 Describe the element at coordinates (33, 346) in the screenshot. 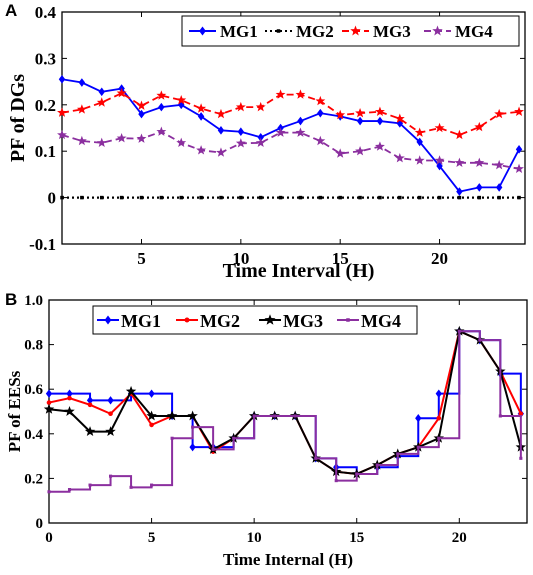

I see `y-tick-label: 0.8` at that location.